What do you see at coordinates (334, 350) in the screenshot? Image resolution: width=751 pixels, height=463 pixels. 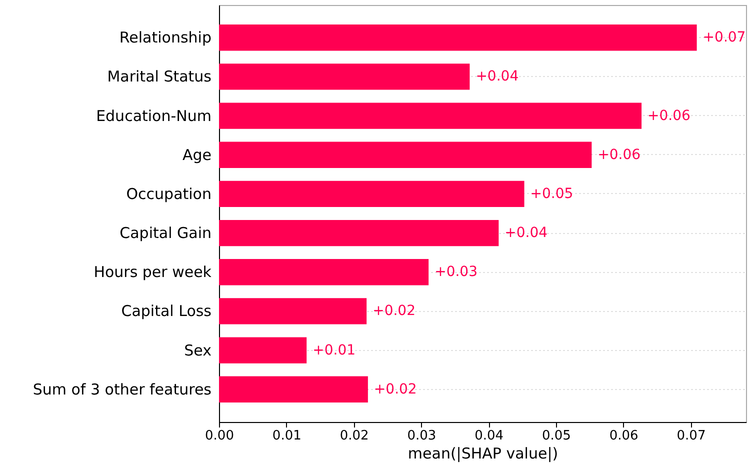 I see `data-label: +0.01` at bounding box center [334, 350].